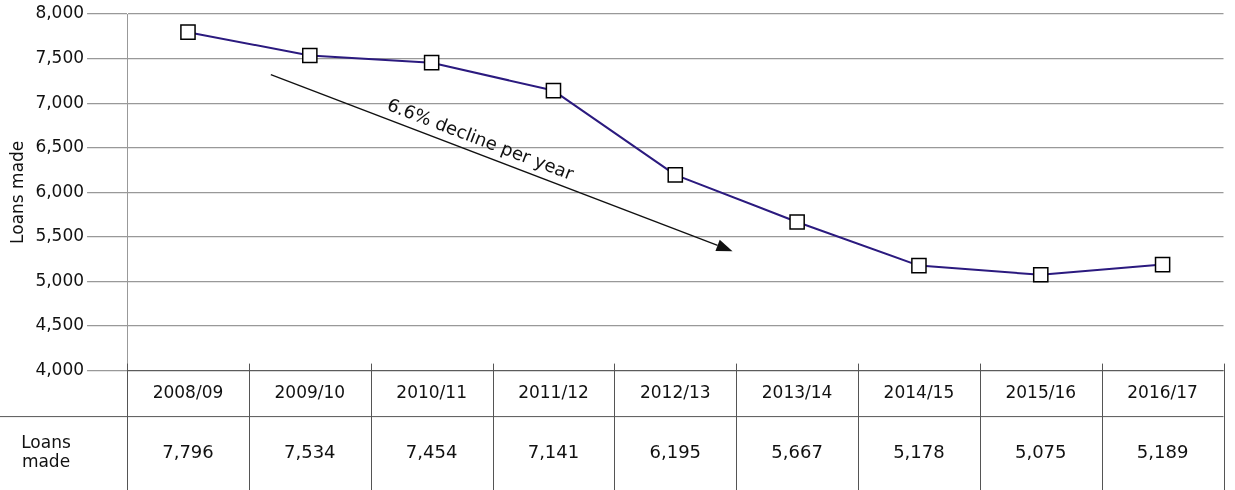  What do you see at coordinates (60, 324) in the screenshot?
I see `y-tick-label: 4,500` at bounding box center [60, 324].